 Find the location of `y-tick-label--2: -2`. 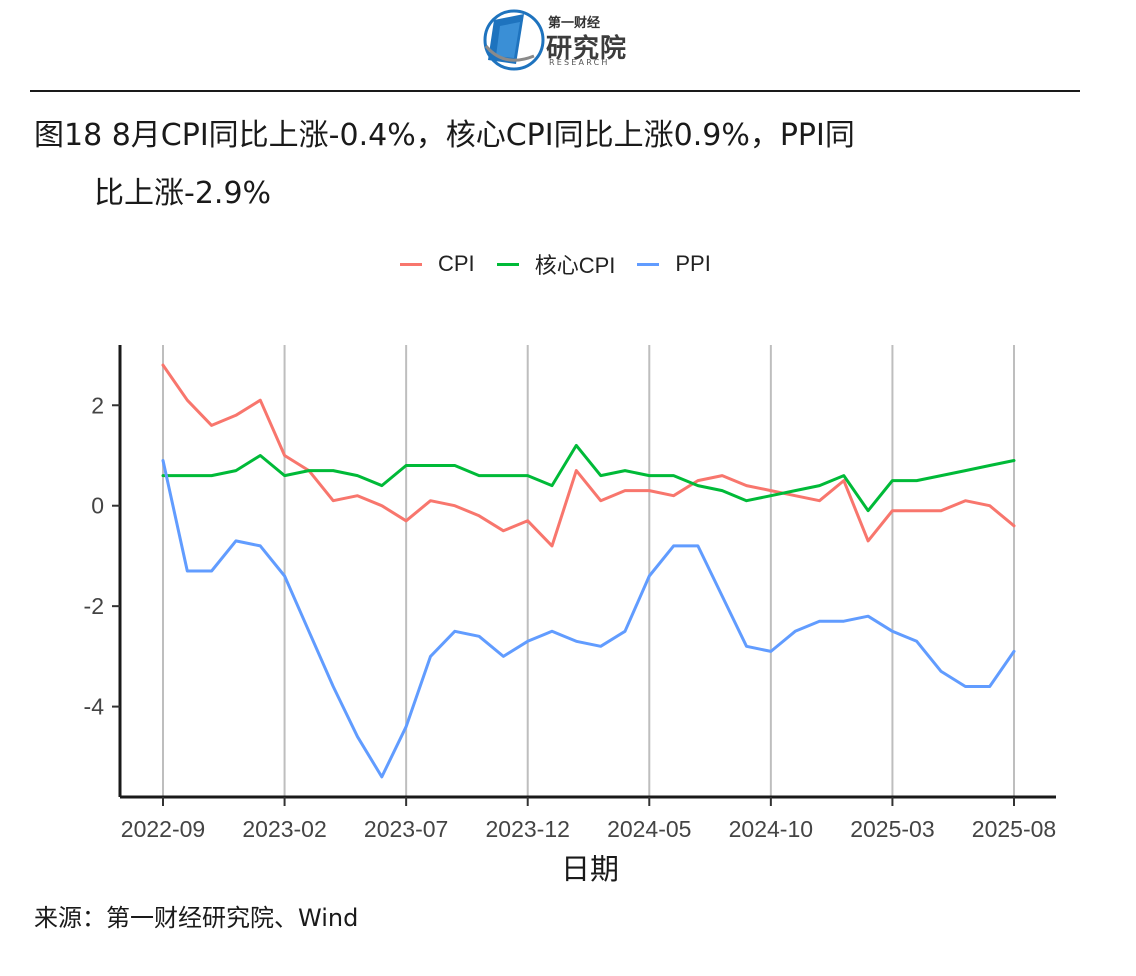

y-tick-label--2: -2 is located at coordinates (94, 606).